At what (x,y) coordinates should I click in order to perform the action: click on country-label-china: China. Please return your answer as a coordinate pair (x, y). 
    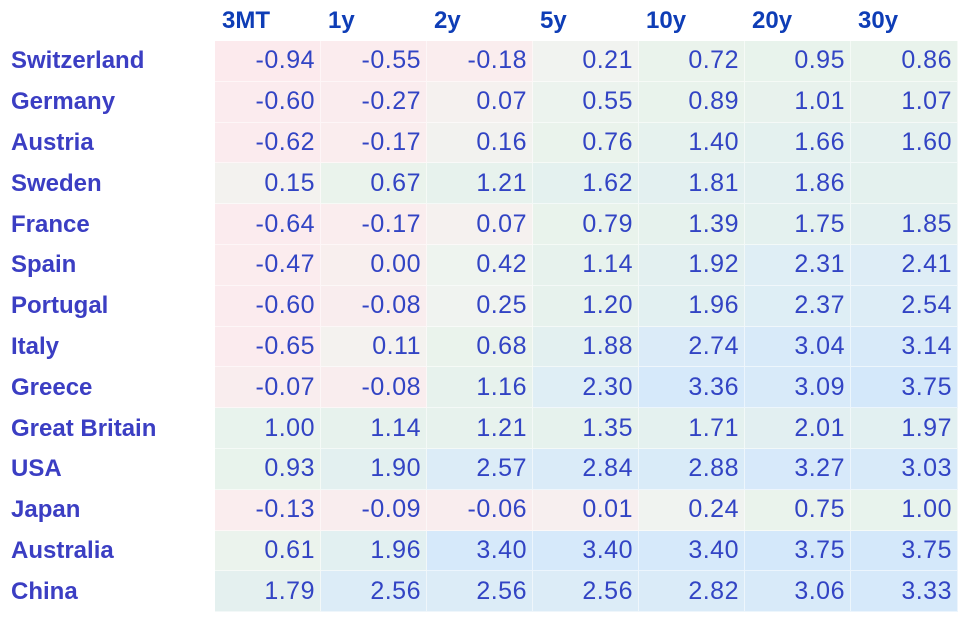
    Looking at the image, I should click on (107, 592).